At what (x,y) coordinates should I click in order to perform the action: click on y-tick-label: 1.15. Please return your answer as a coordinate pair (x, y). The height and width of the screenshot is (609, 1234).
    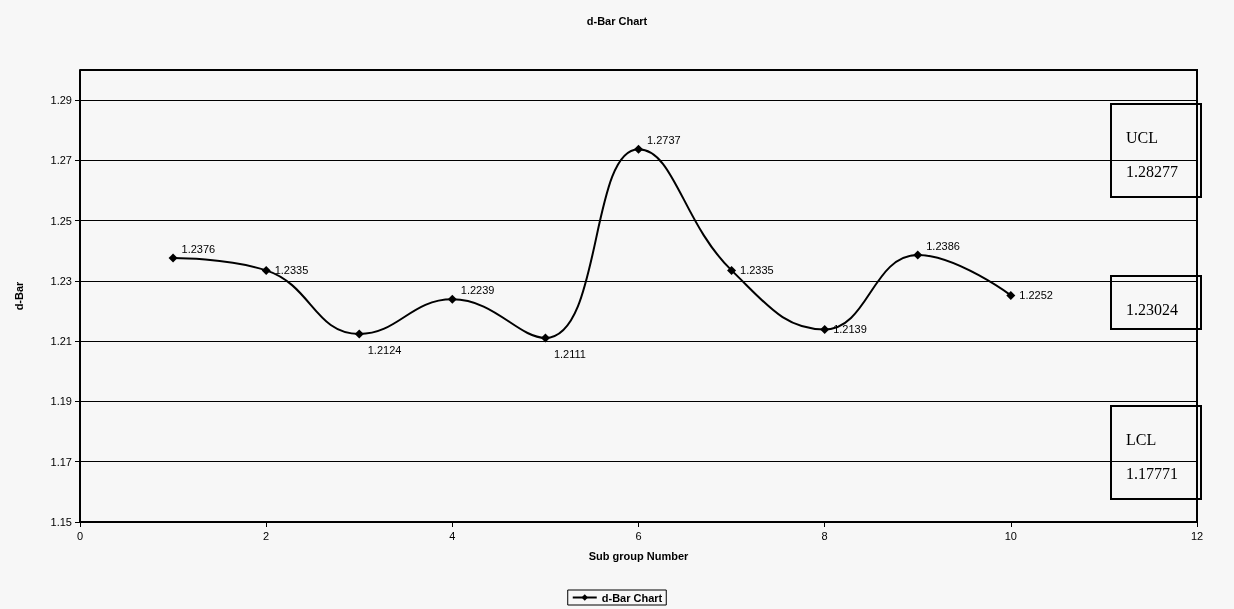
    Looking at the image, I should click on (61, 522).